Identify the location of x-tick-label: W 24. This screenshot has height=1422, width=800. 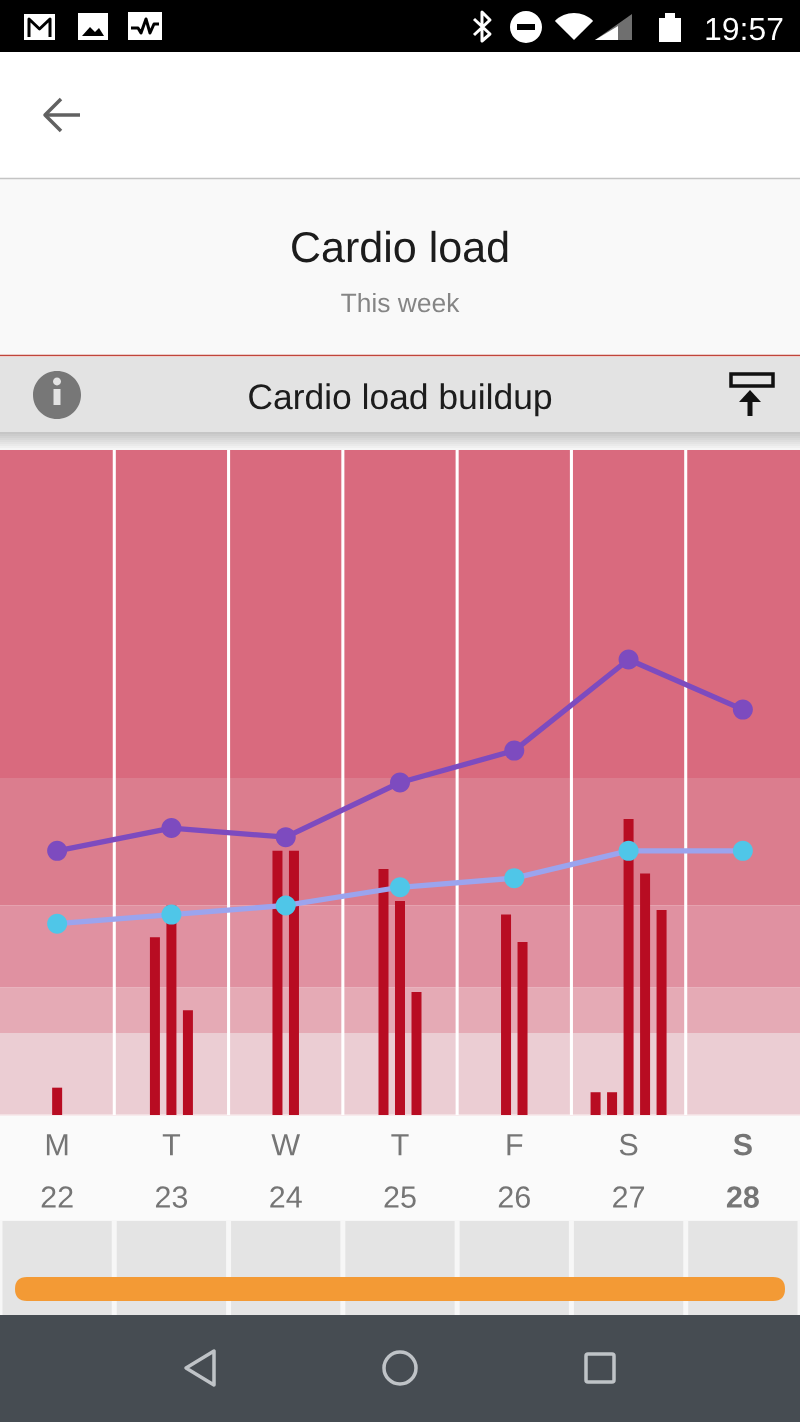
(286, 1171).